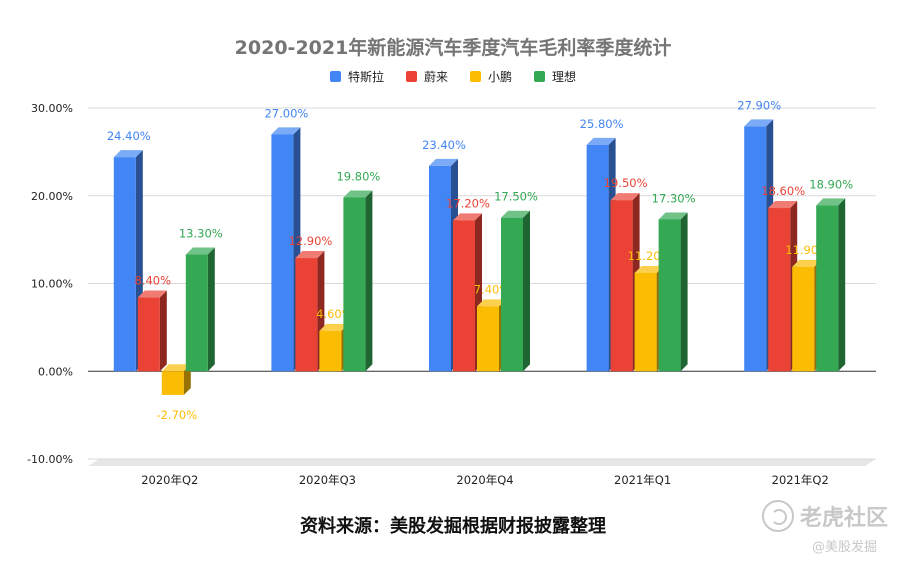 This screenshot has height=566, width=906. I want to click on data-label: 25.80%, so click(602, 124).